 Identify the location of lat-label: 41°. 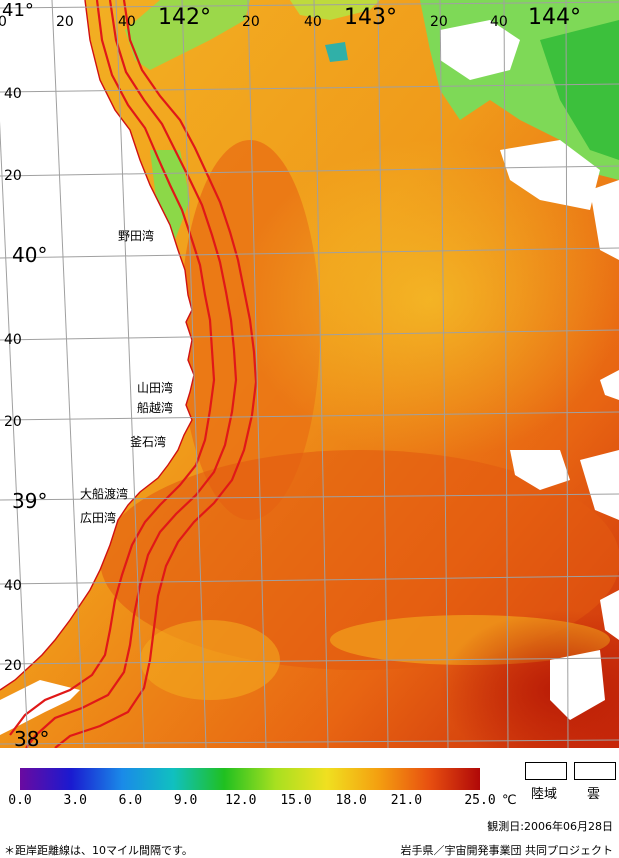
(18, 10).